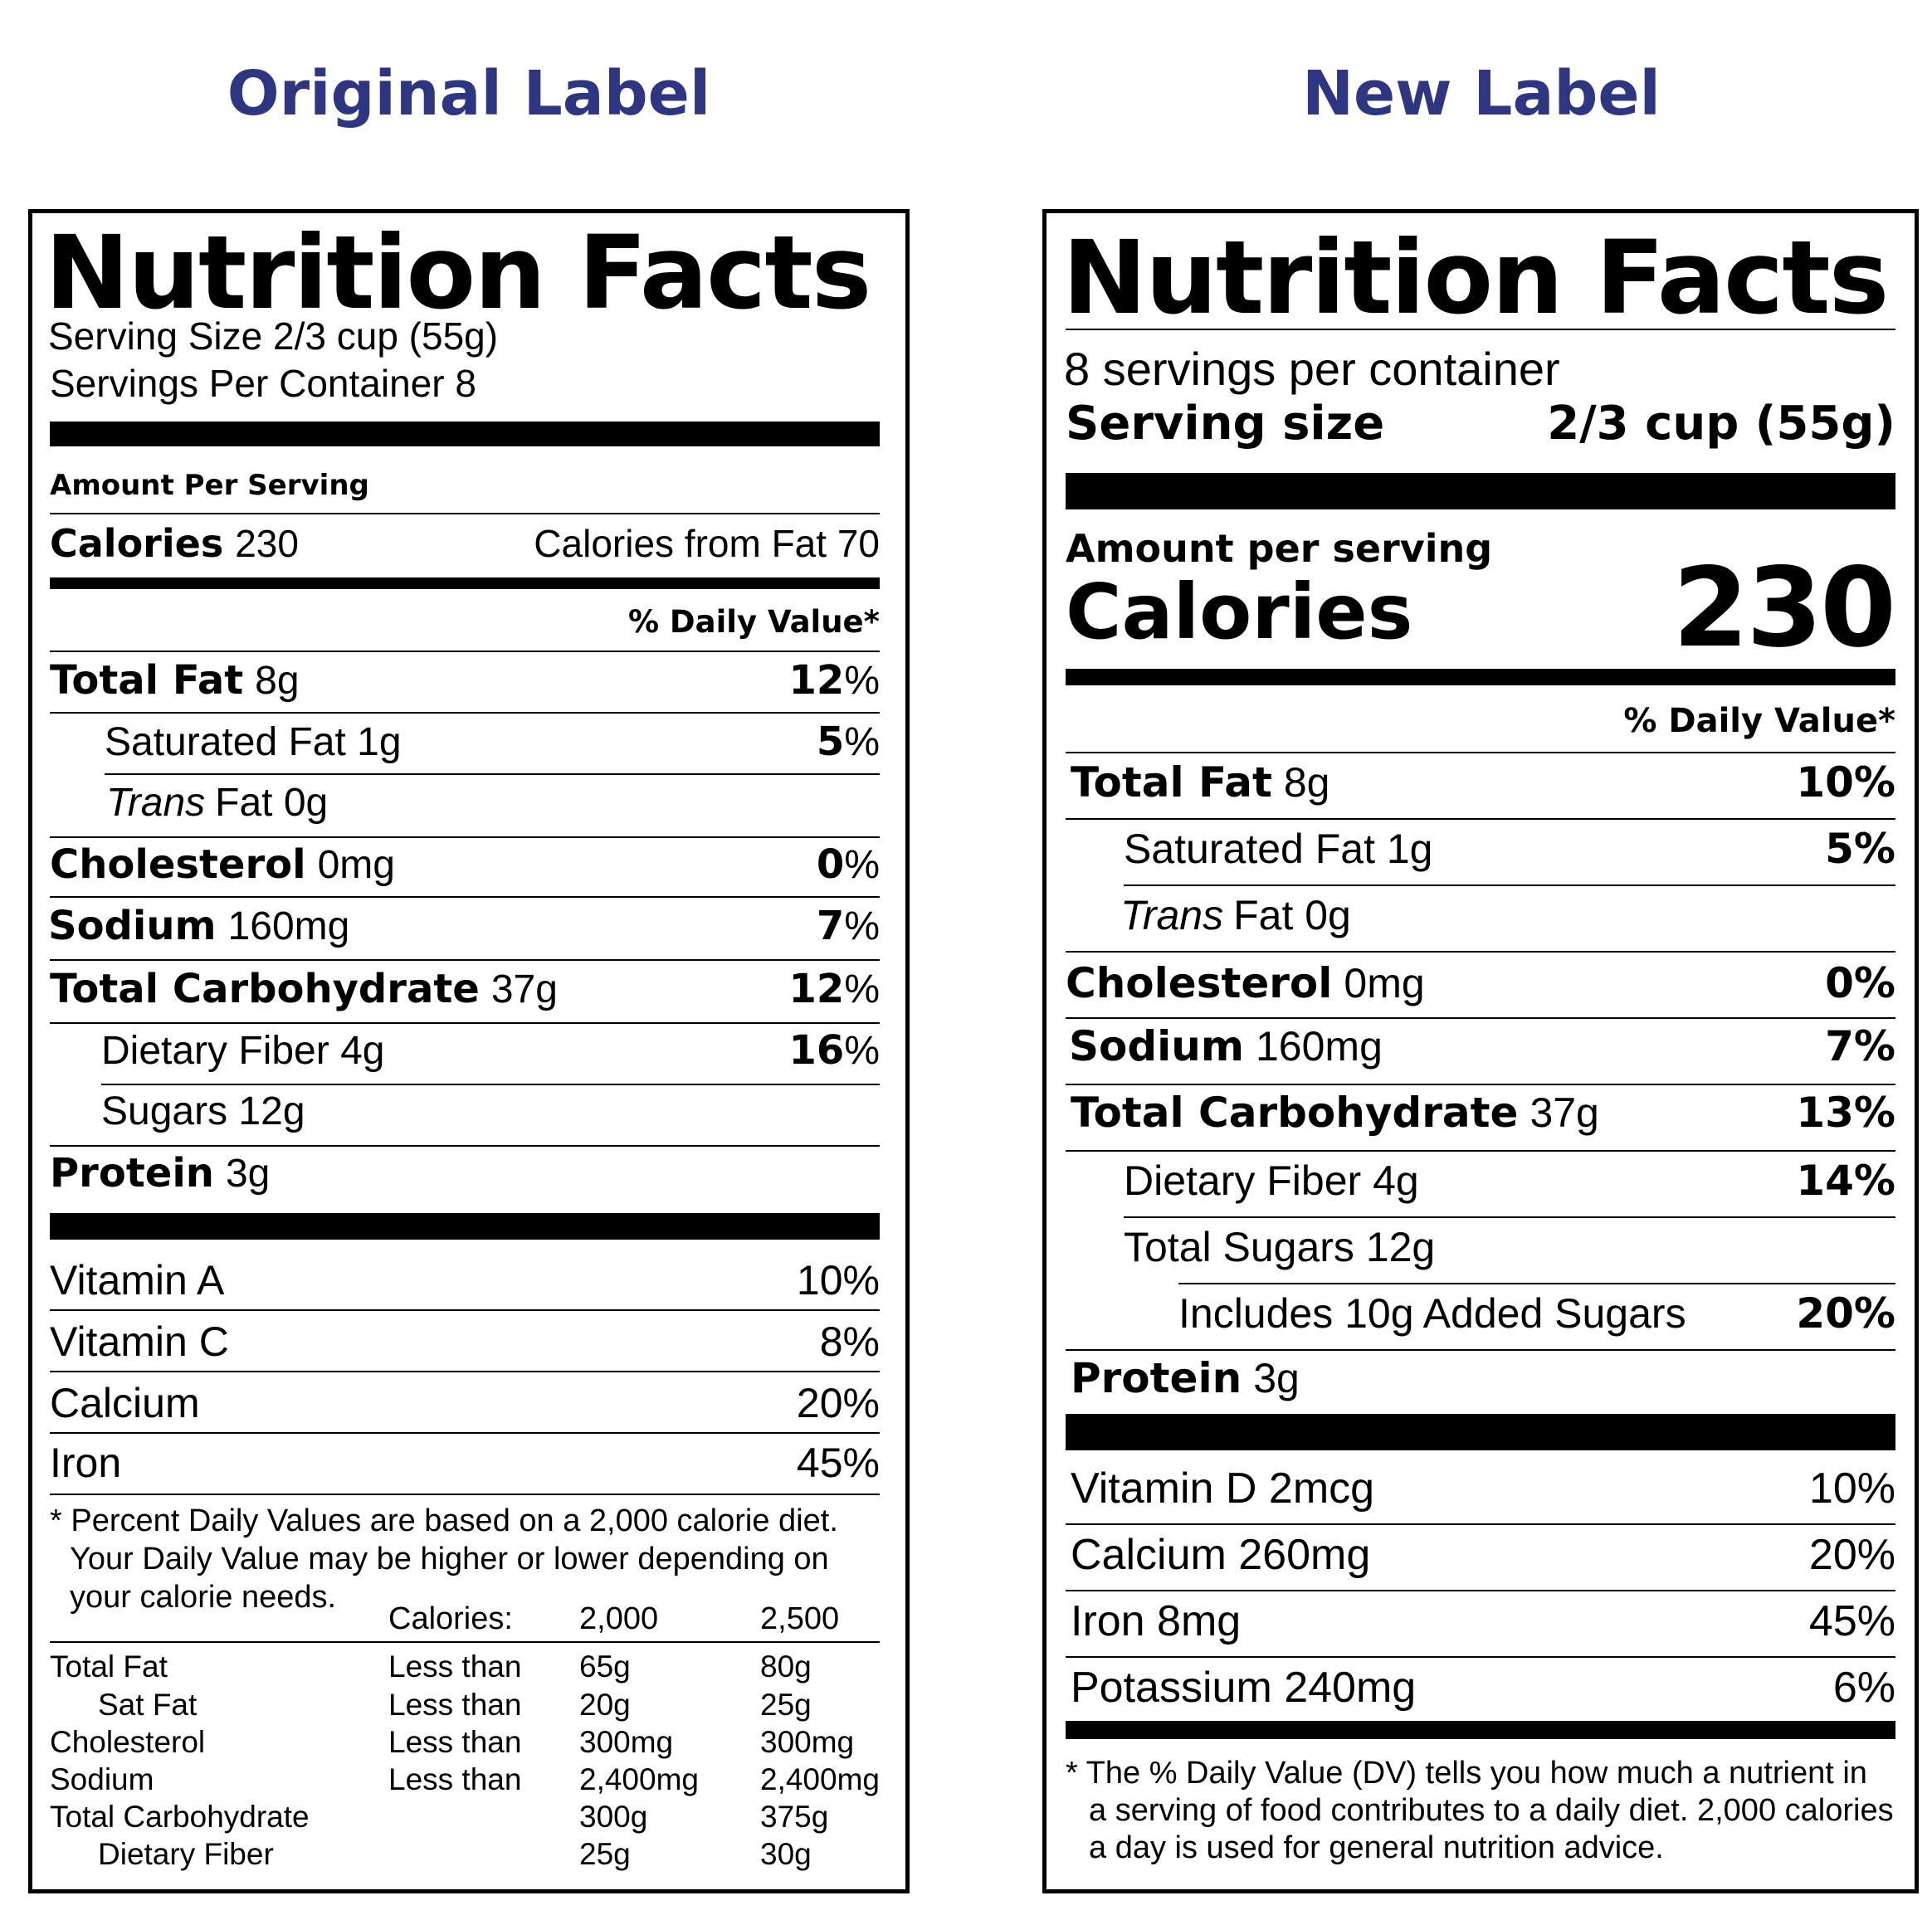 Image resolution: width=1932 pixels, height=1920 pixels. What do you see at coordinates (1483, 782) in the screenshot?
I see `new-nutrient-total-fat: Total Fat 8g 10%` at bounding box center [1483, 782].